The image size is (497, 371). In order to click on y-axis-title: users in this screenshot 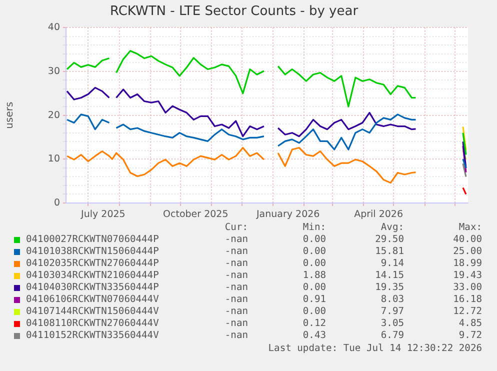, I will do `click(10, 115)`.